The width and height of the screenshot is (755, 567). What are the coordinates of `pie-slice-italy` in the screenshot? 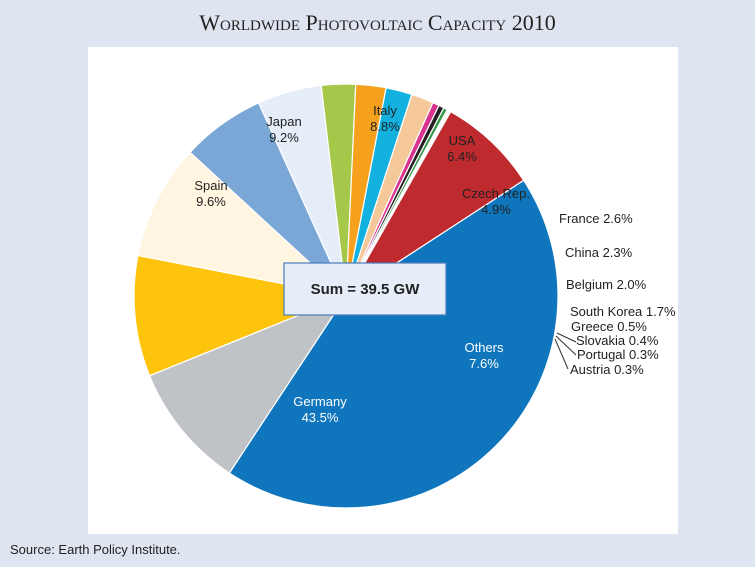 It's located at (242, 224).